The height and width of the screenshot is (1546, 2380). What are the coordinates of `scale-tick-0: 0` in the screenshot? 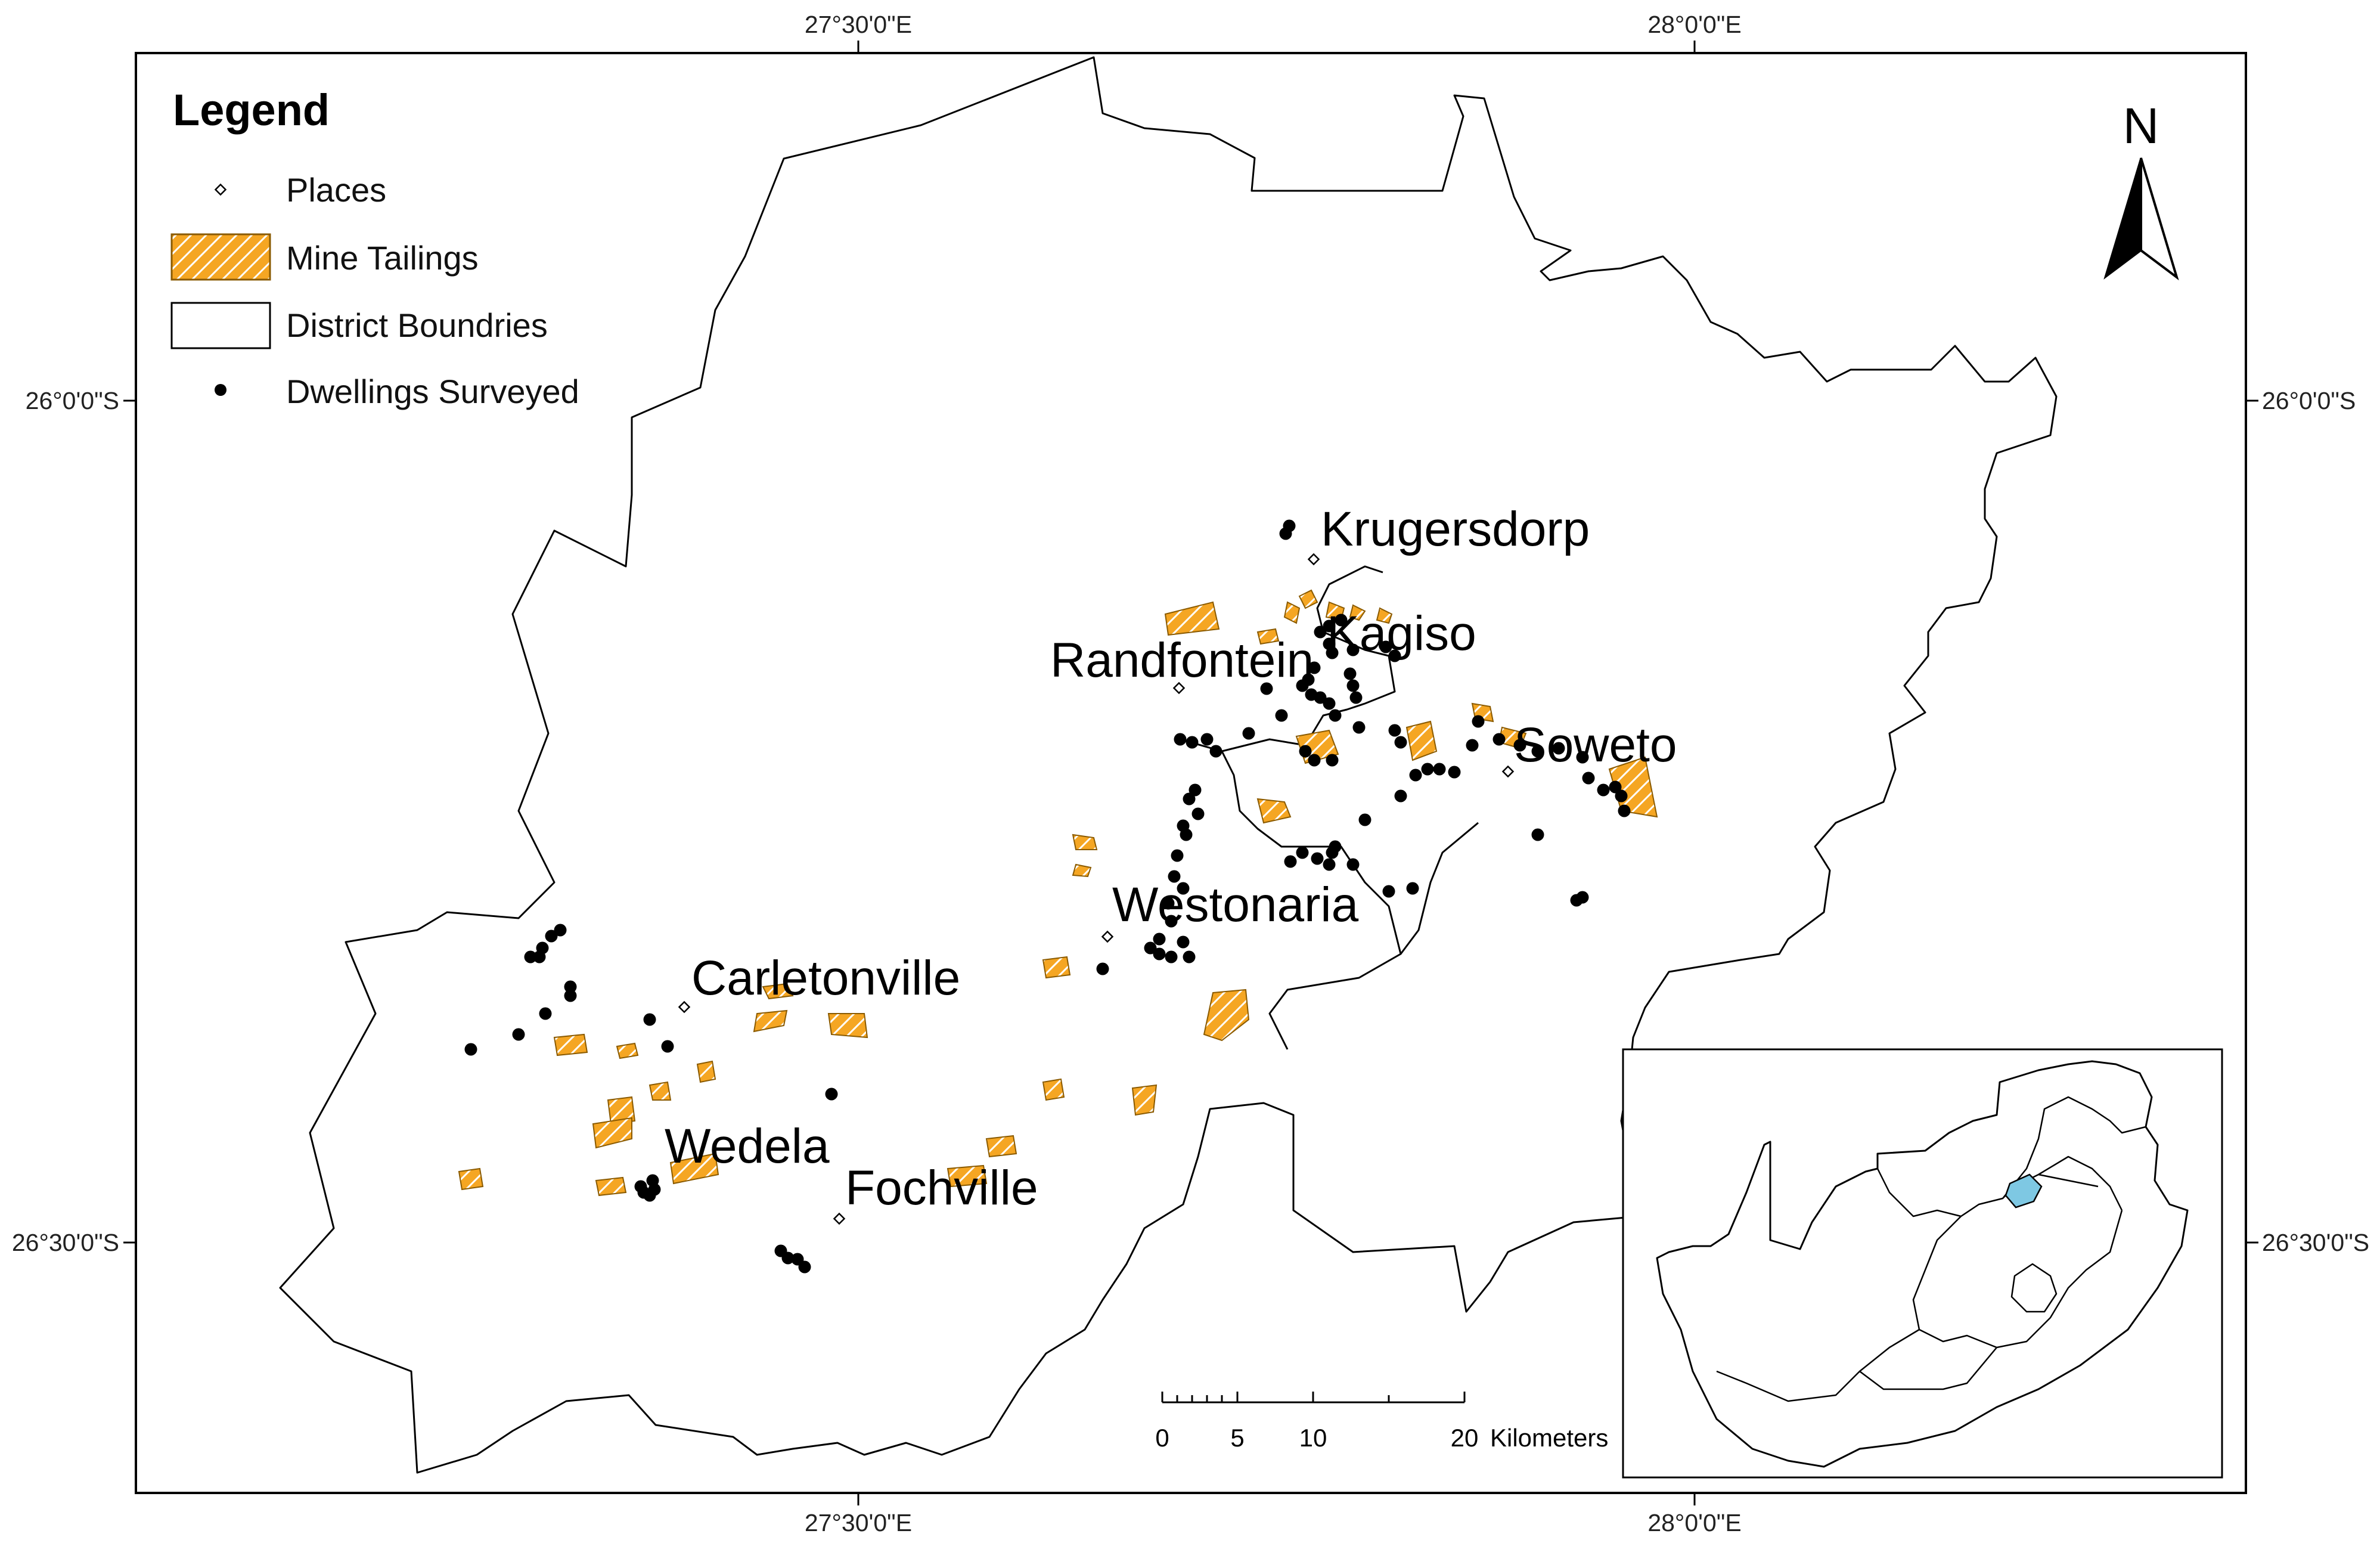 It's located at (1162, 1438).